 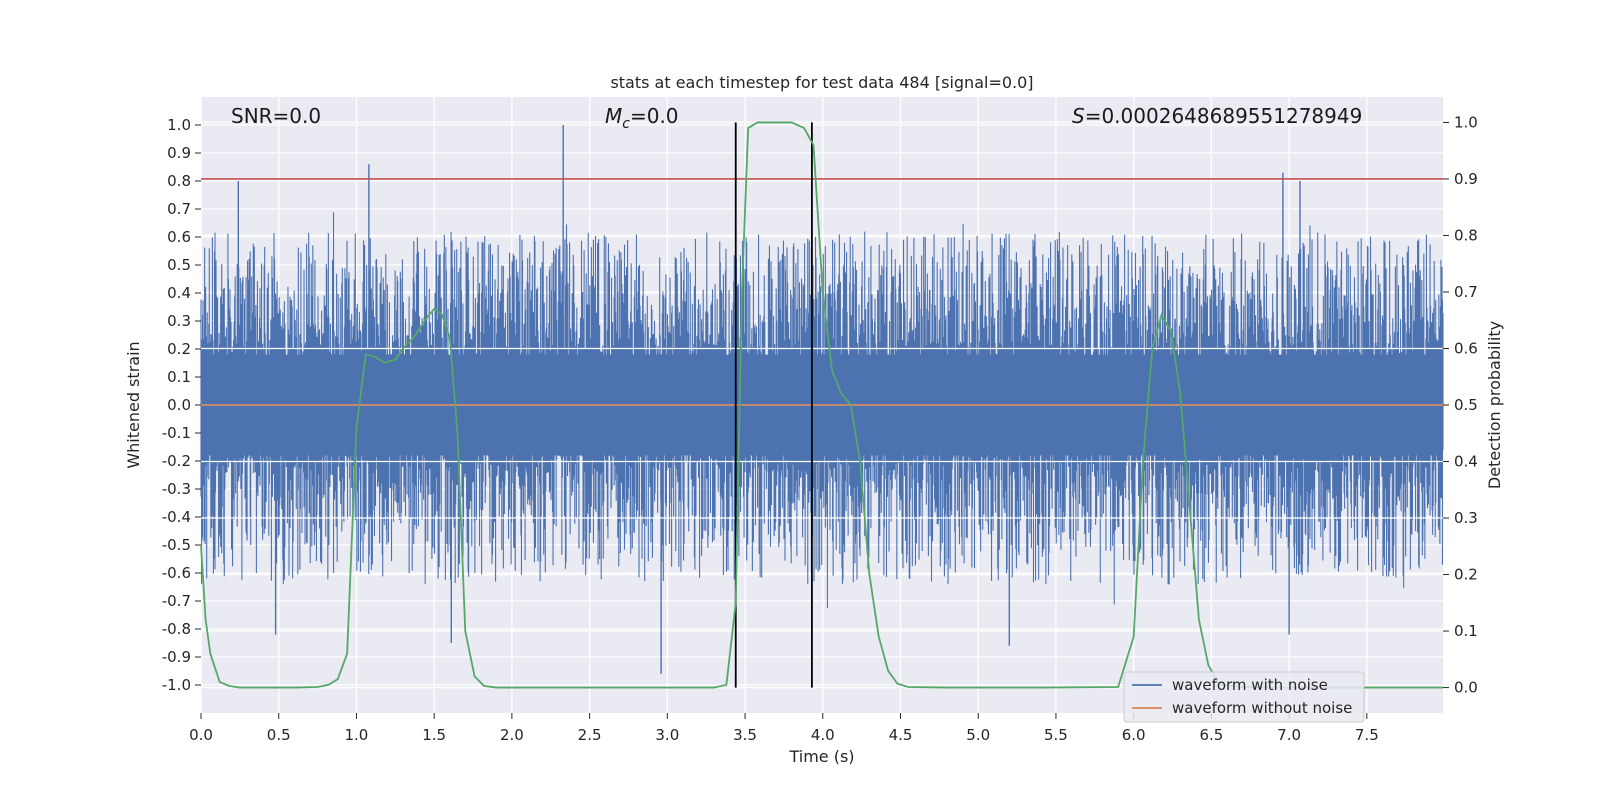 What do you see at coordinates (1056, 735) in the screenshot?
I see `x-tick-label: 5.5` at bounding box center [1056, 735].